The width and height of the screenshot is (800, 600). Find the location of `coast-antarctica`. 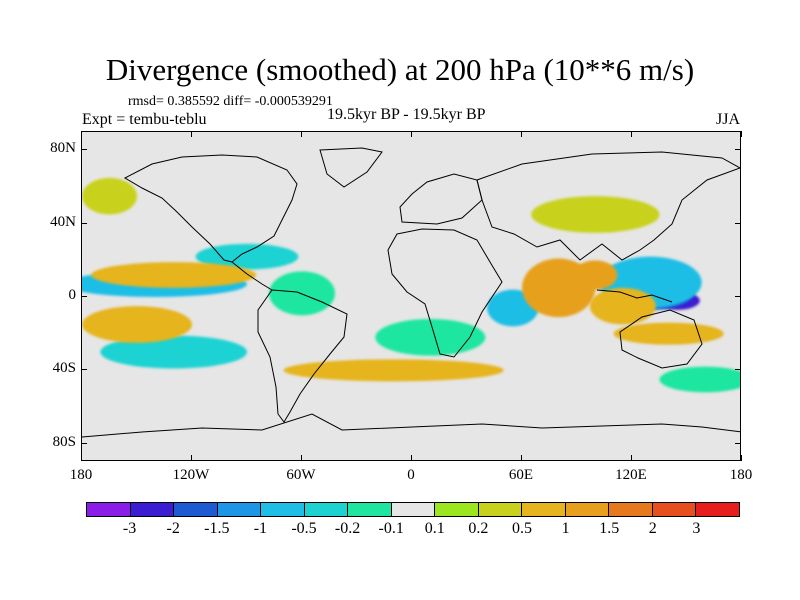

coast-antarctica is located at coordinates (411, 425).